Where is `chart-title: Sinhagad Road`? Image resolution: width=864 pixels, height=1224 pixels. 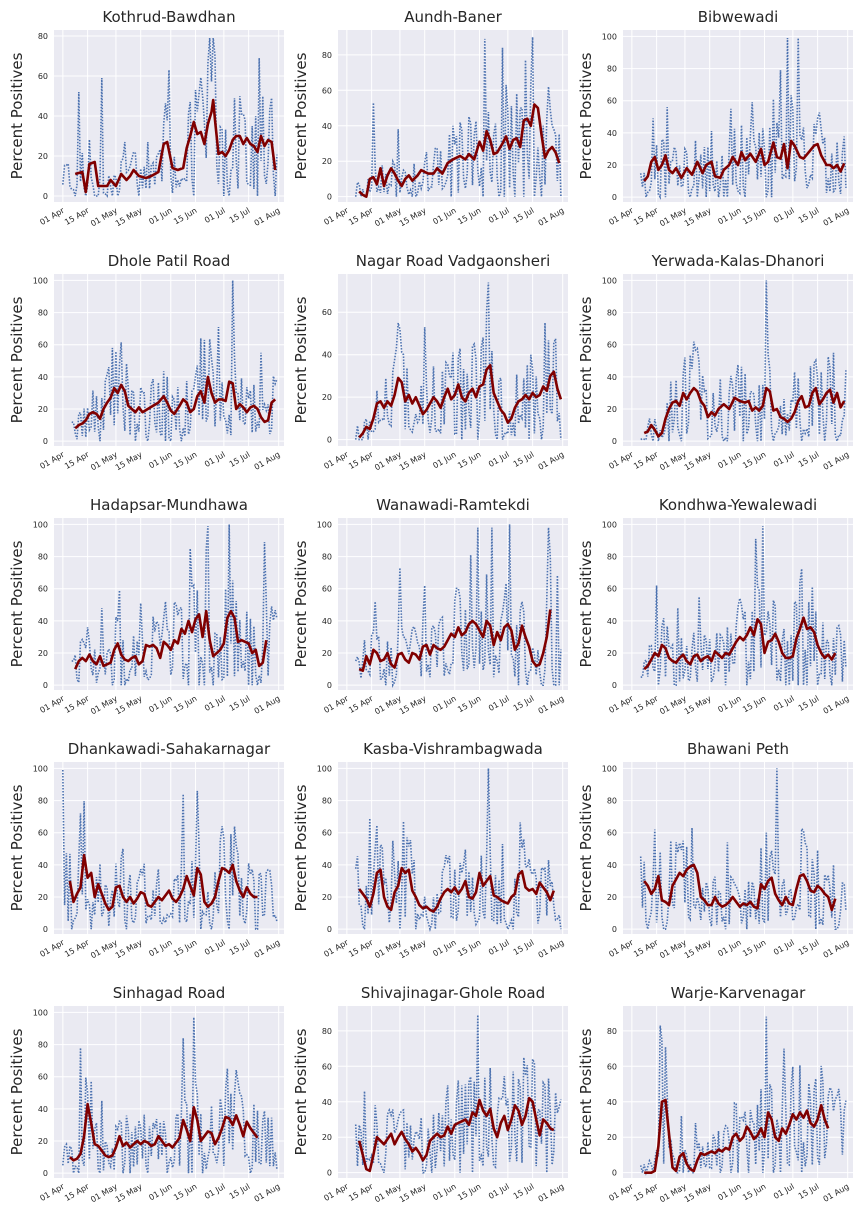 chart-title: Sinhagad Road is located at coordinates (169, 993).